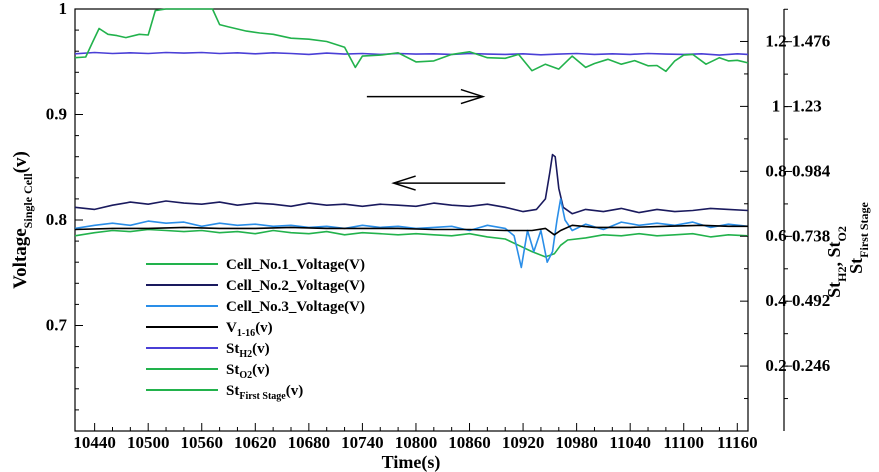 This screenshot has height=472, width=879. What do you see at coordinates (811, 170) in the screenshot?
I see `y-right-outer-tick-label: 0.984` at bounding box center [811, 170].